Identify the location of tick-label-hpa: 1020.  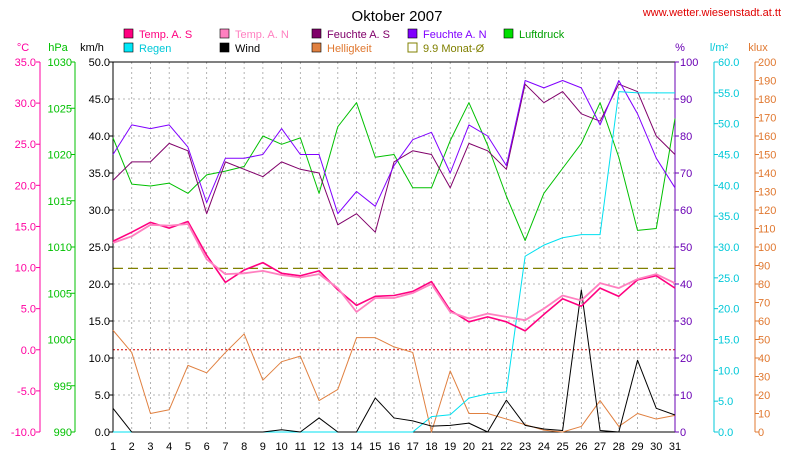
(60, 156).